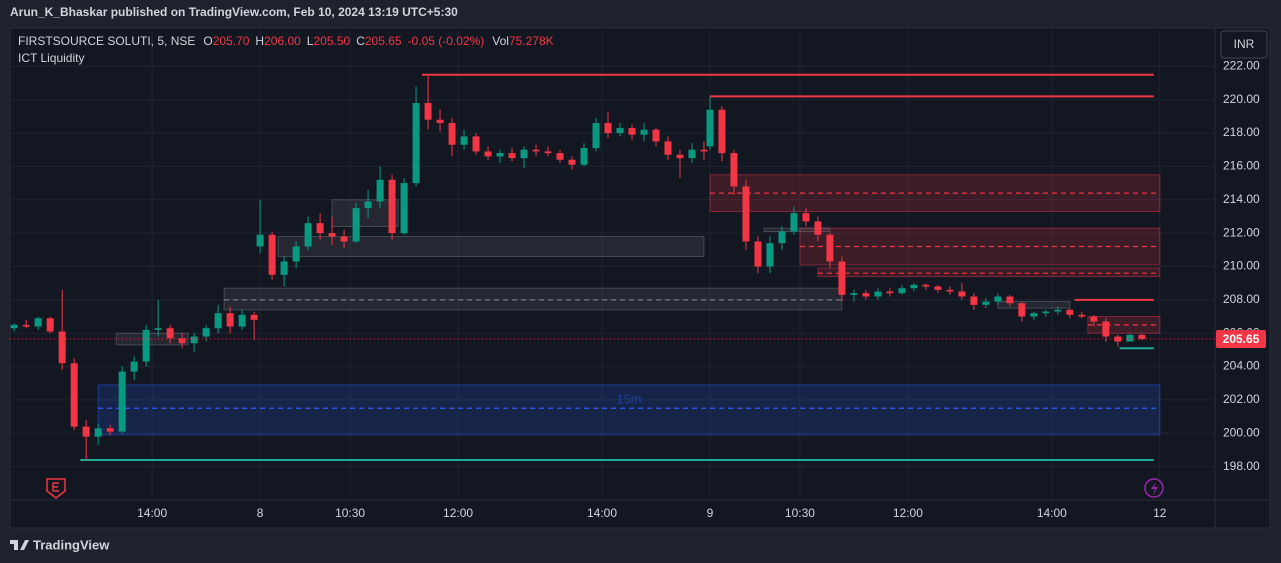 This screenshot has height=563, width=1281. I want to click on event-bolt, so click(1154, 488).